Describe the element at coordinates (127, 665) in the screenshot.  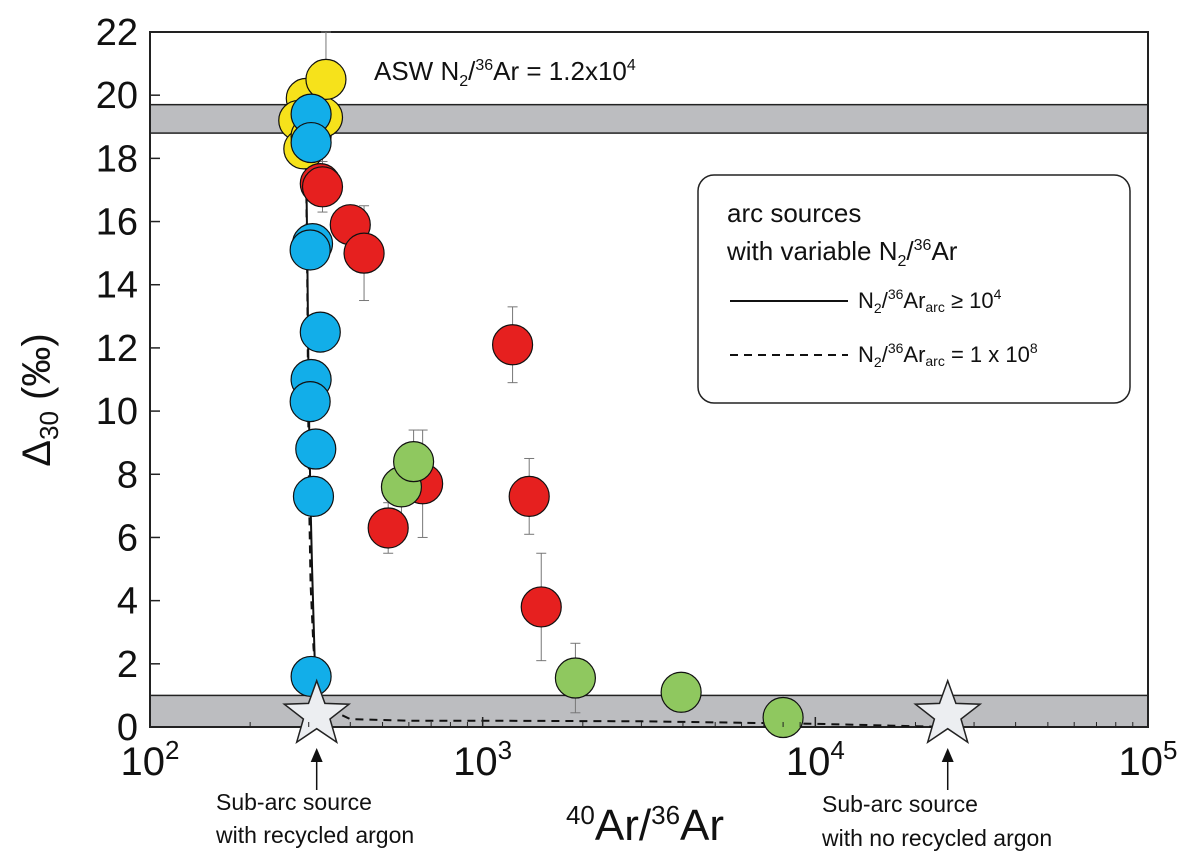
I see `y-tick-label: 2` at that location.